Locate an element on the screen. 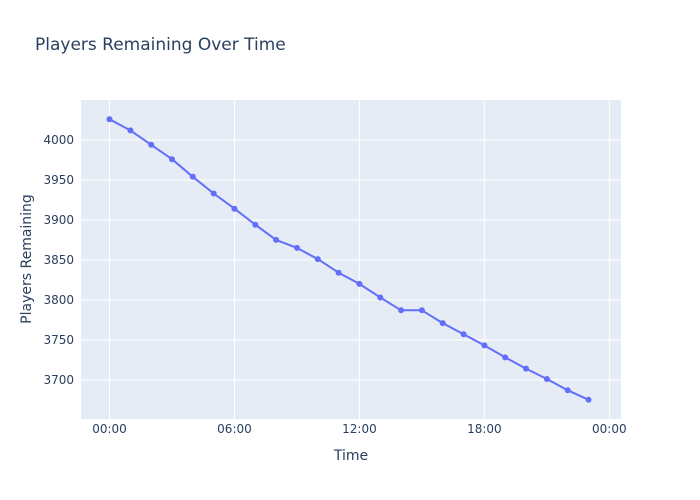 This screenshot has width=700, height=500. y-tick-label: 3700 is located at coordinates (58, 380).